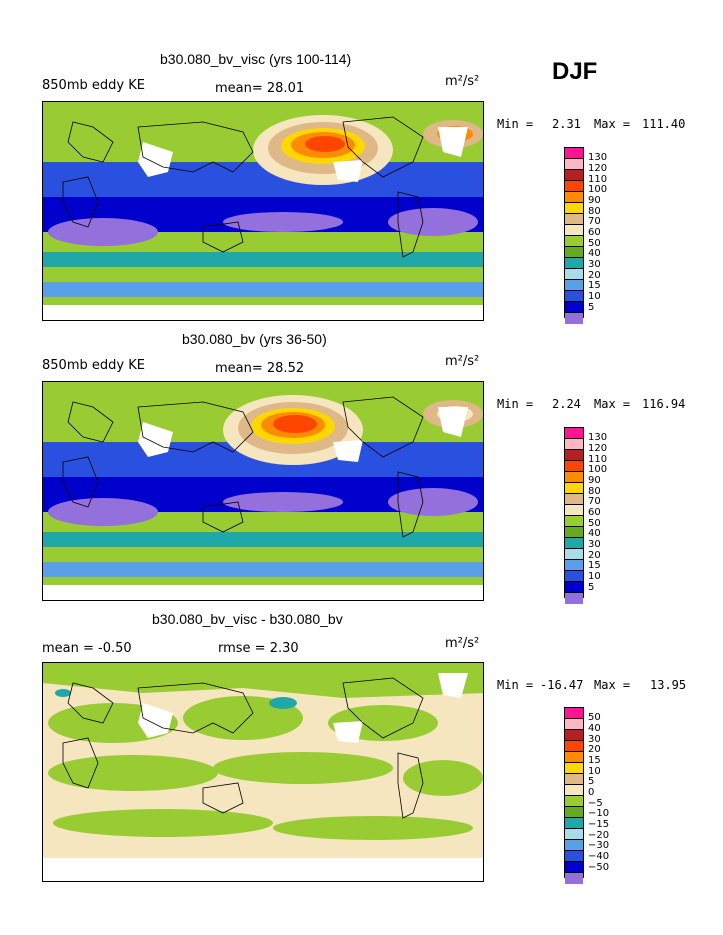 The height and width of the screenshot is (935, 723). Describe the element at coordinates (566, 404) in the screenshot. I see `panel-2-min-value: 2.24` at that location.